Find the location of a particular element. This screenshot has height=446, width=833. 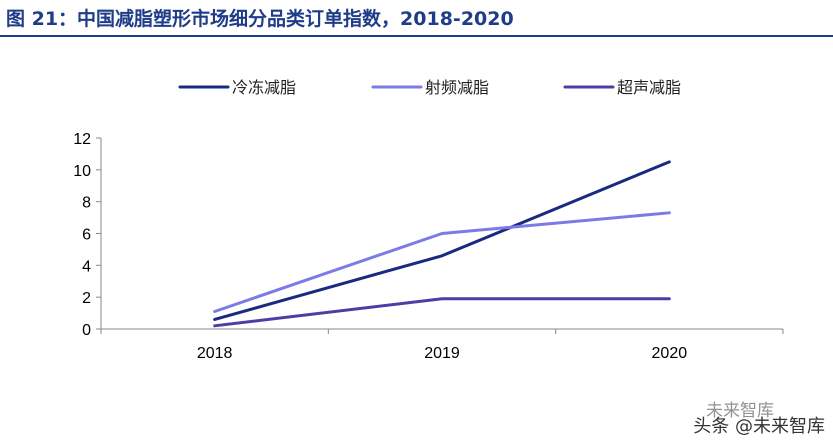

x-tick-label: 2020 is located at coordinates (670, 353).